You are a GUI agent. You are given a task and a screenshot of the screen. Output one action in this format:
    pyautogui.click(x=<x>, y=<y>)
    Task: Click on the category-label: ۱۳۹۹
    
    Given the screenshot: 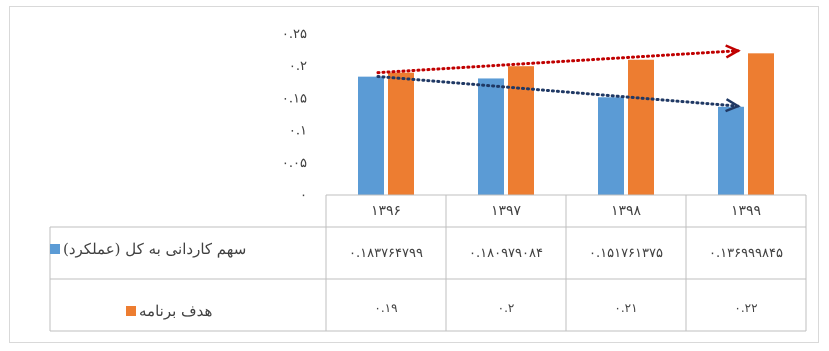 What is the action you would take?
    pyautogui.click(x=746, y=211)
    